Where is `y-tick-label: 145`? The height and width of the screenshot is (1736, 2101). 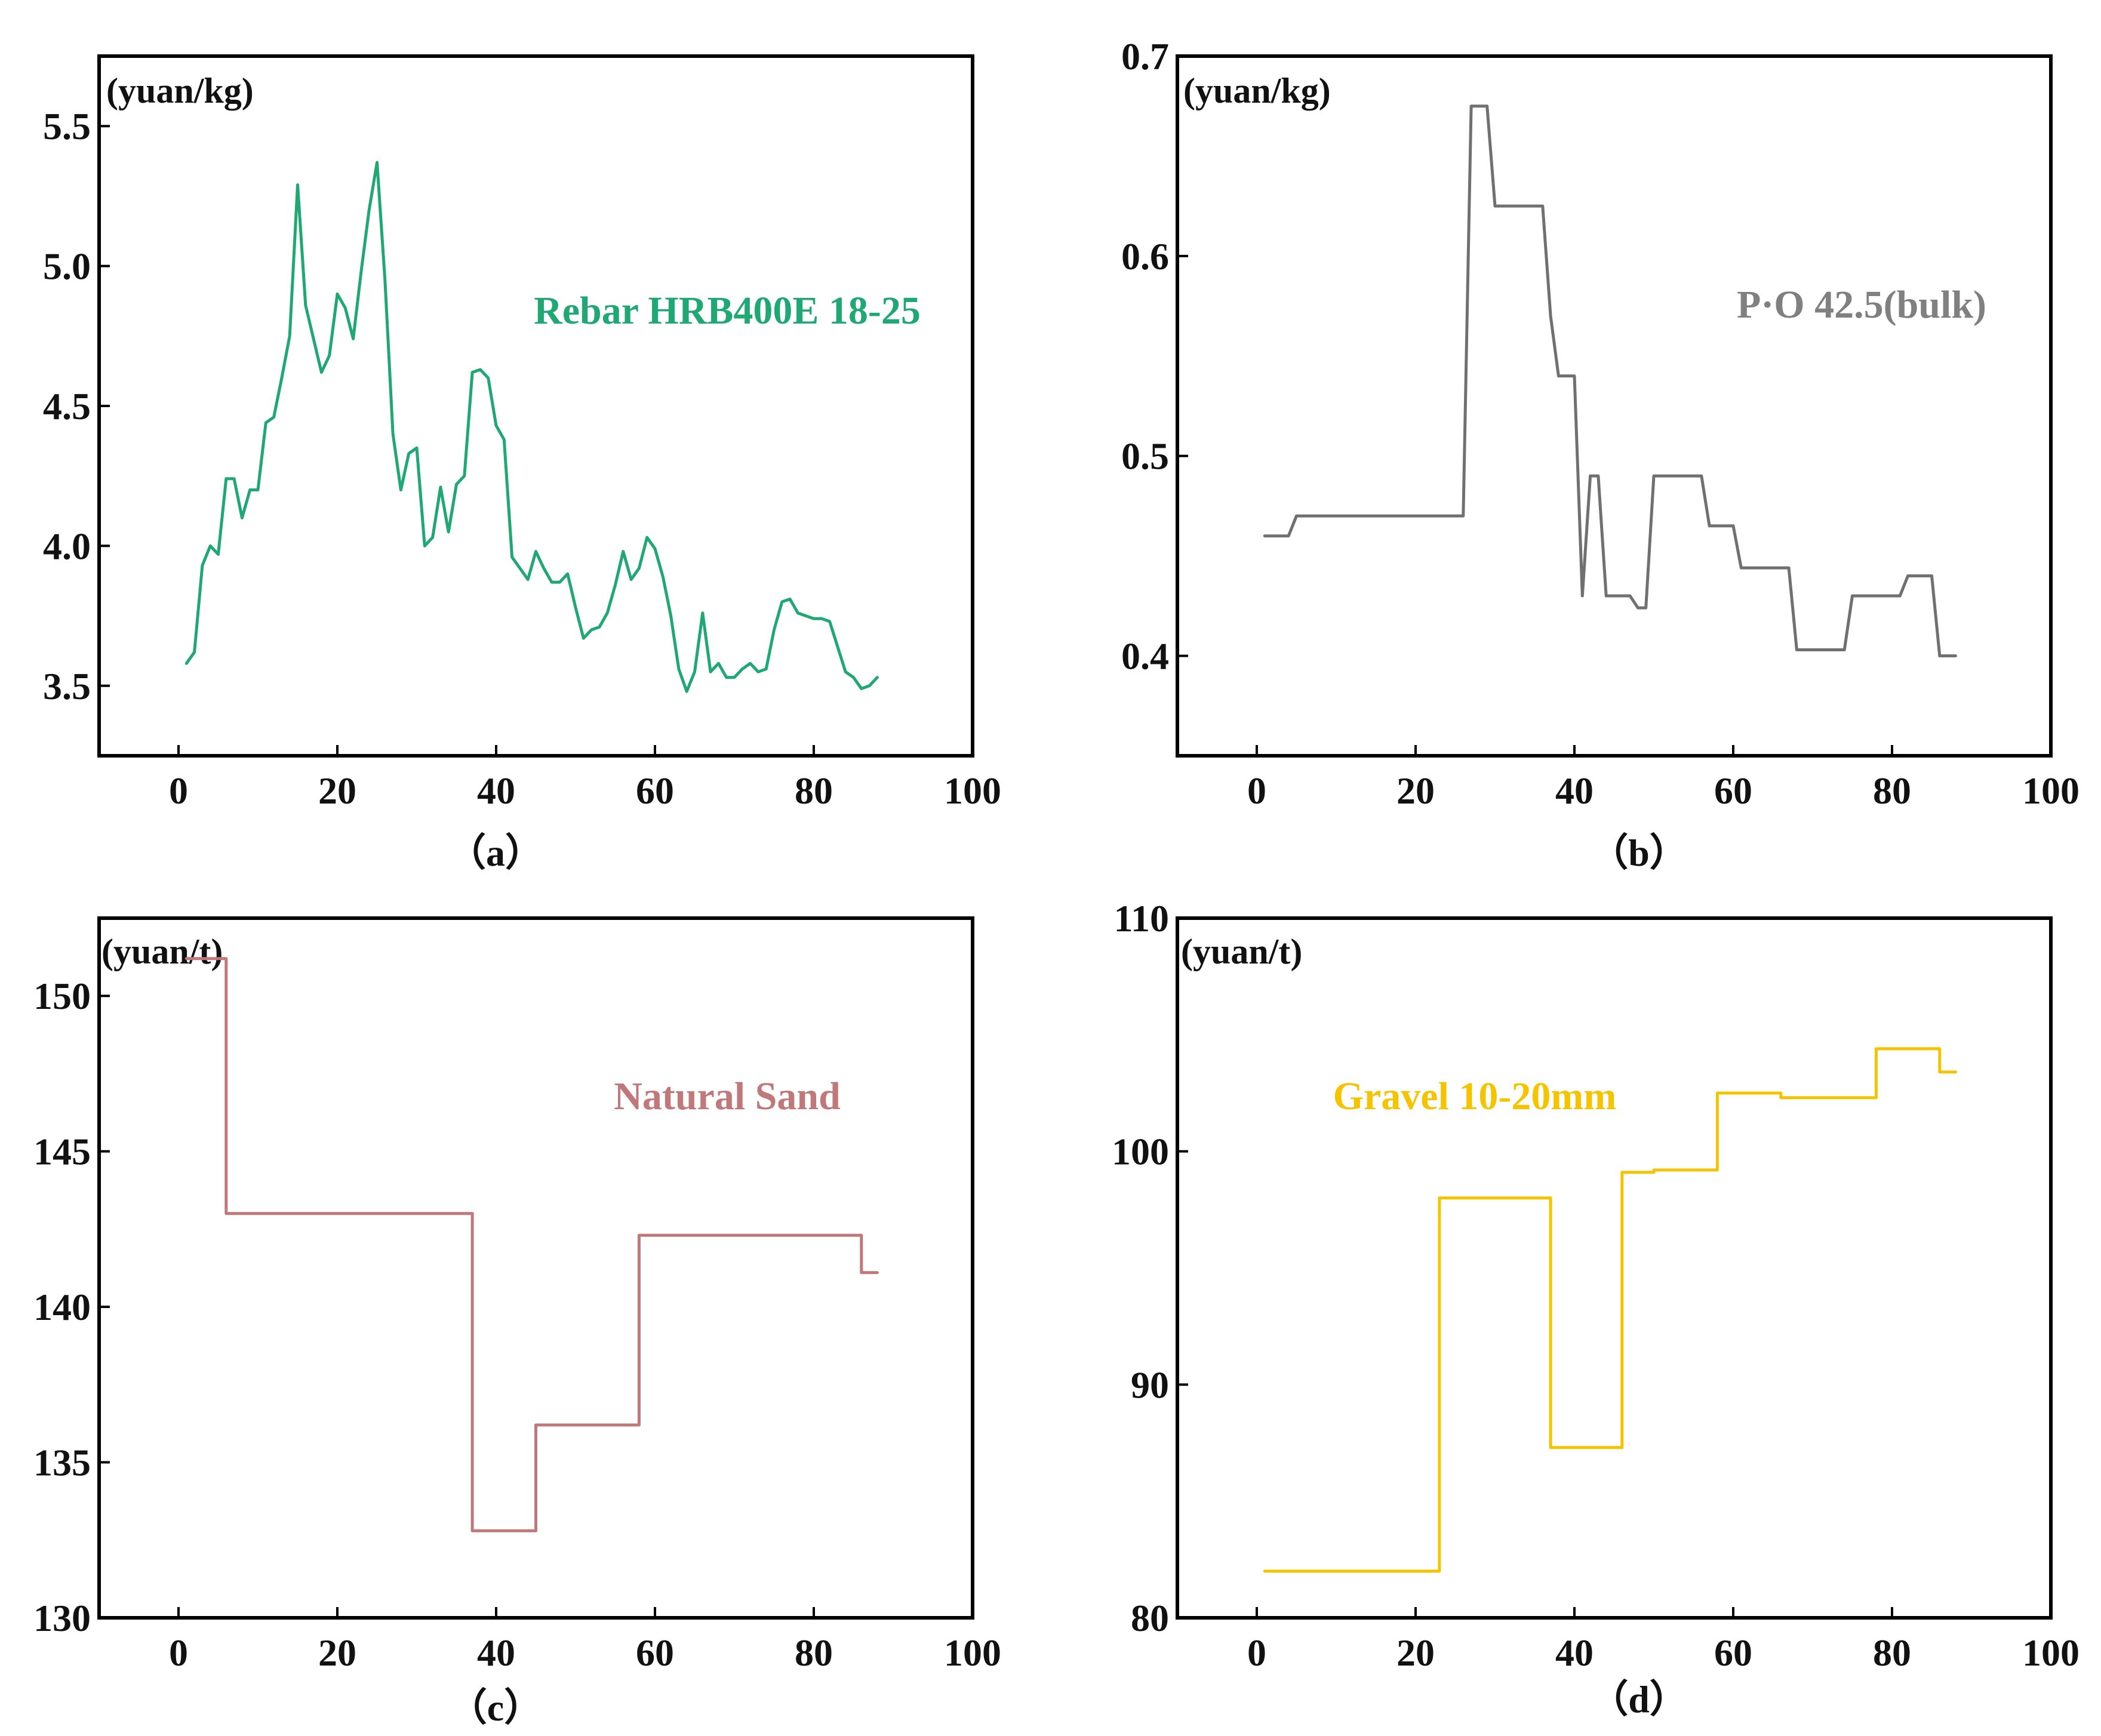 y-tick-label: 145 is located at coordinates (62, 1152).